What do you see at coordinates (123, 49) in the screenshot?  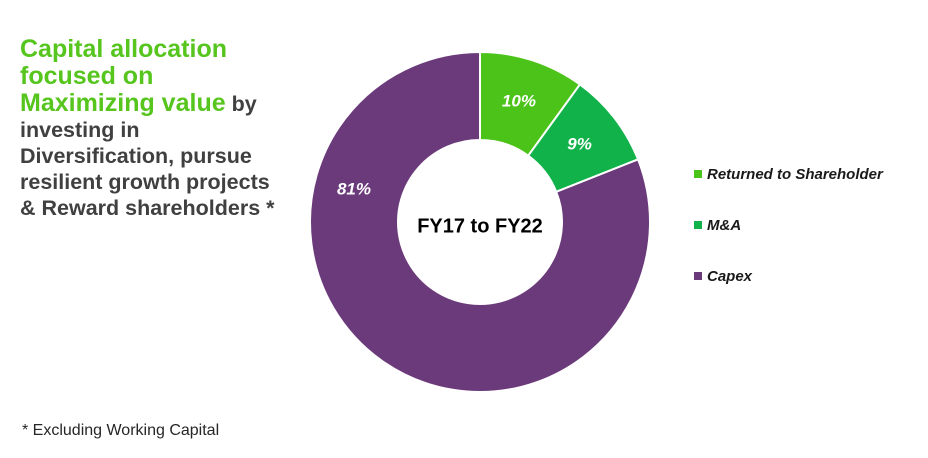 I see `headline-green-line-1: Capital allocation` at bounding box center [123, 49].